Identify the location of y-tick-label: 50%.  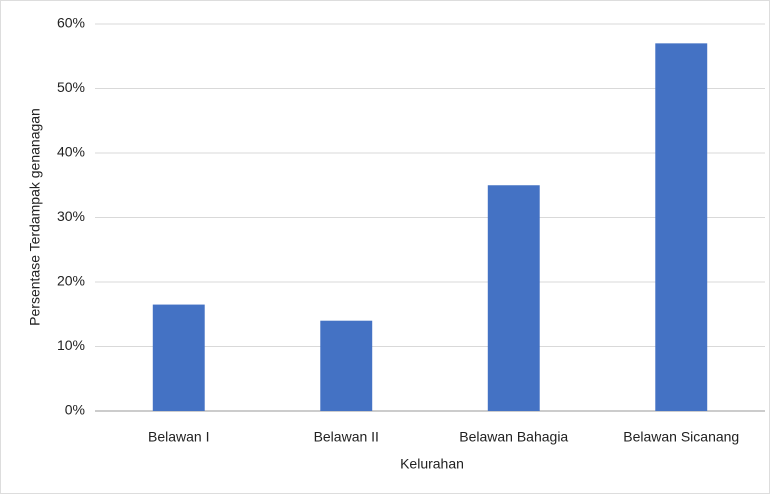
(71, 87).